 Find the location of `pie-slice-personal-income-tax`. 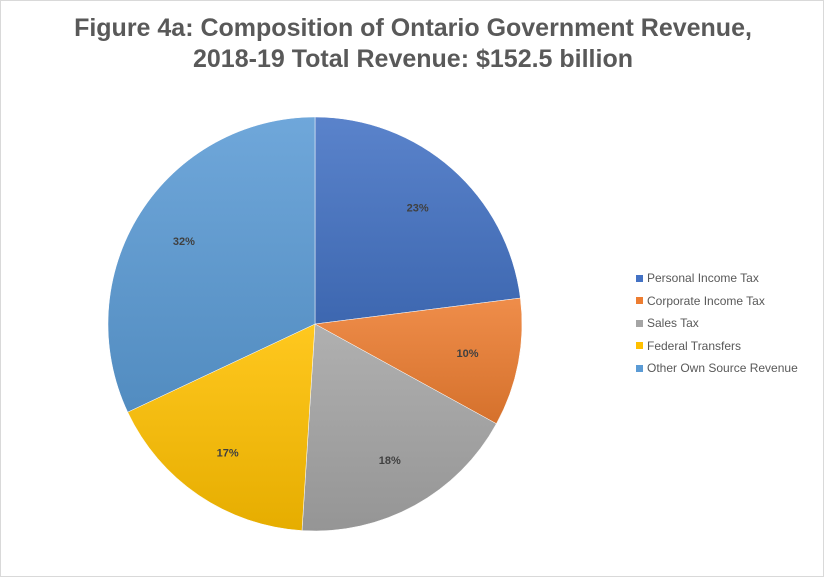

pie-slice-personal-income-tax is located at coordinates (417, 220).